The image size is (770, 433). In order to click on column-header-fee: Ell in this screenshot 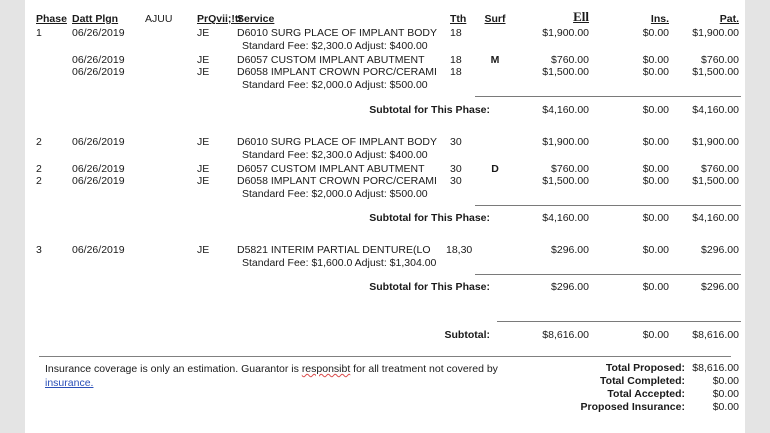, I will do `click(581, 16)`.